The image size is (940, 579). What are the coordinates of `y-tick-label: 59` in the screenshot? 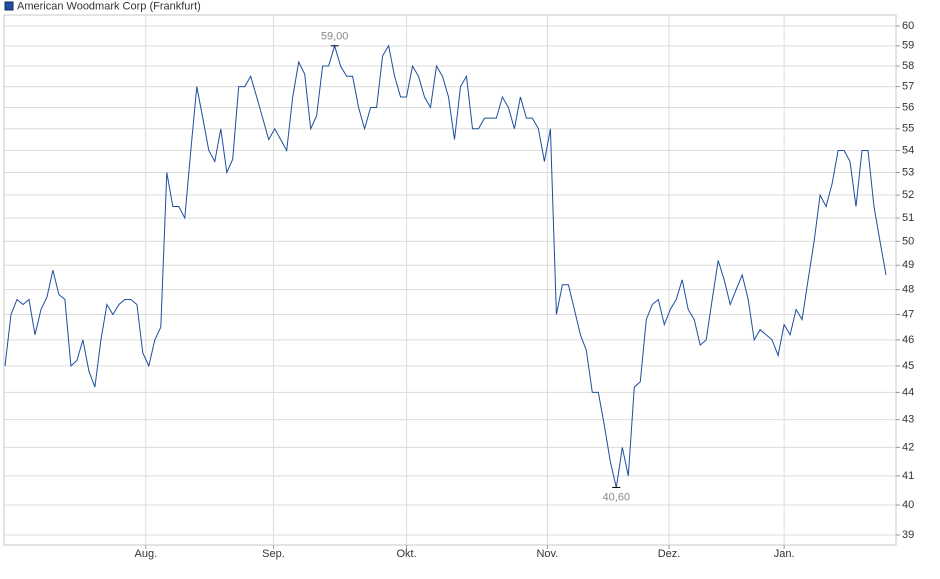 It's located at (908, 46).